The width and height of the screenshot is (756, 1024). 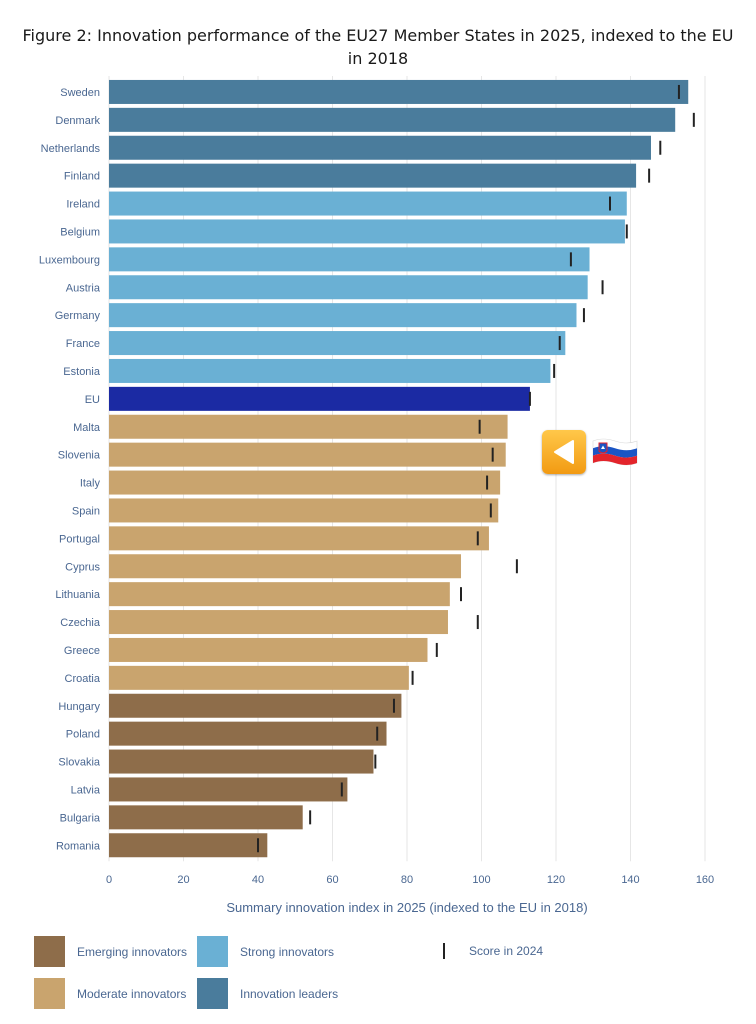 I want to click on bar-ireland, so click(x=368, y=203).